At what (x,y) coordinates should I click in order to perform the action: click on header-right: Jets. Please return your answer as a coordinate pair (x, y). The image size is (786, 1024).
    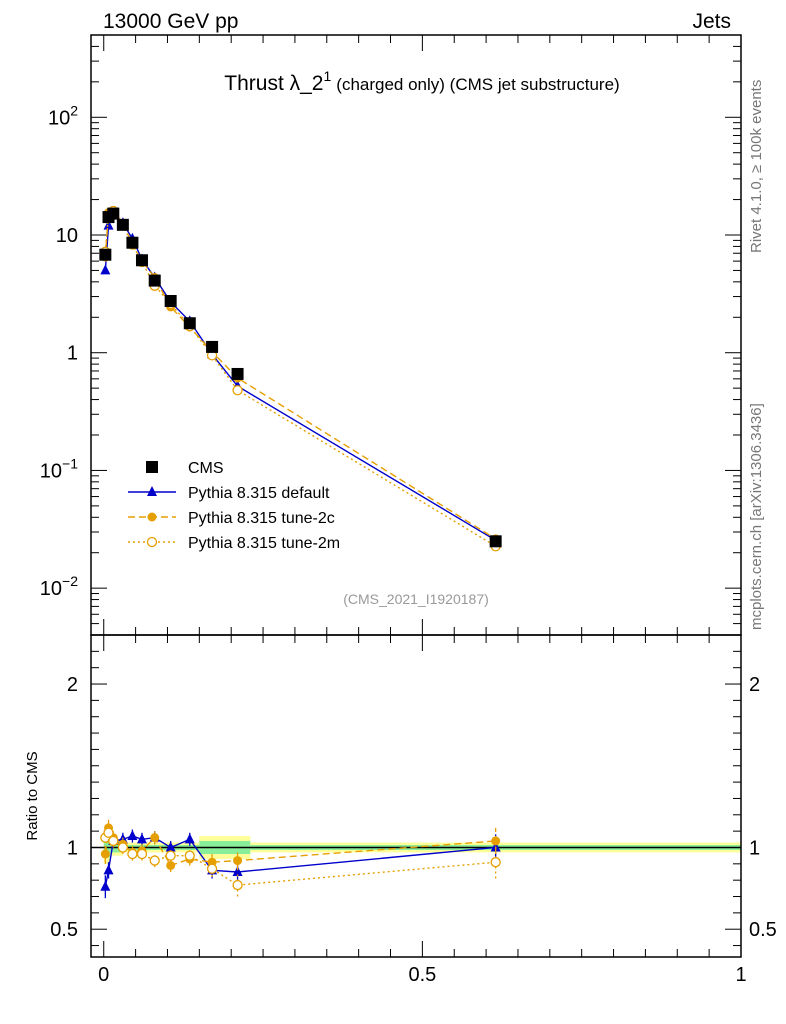
    Looking at the image, I should click on (711, 21).